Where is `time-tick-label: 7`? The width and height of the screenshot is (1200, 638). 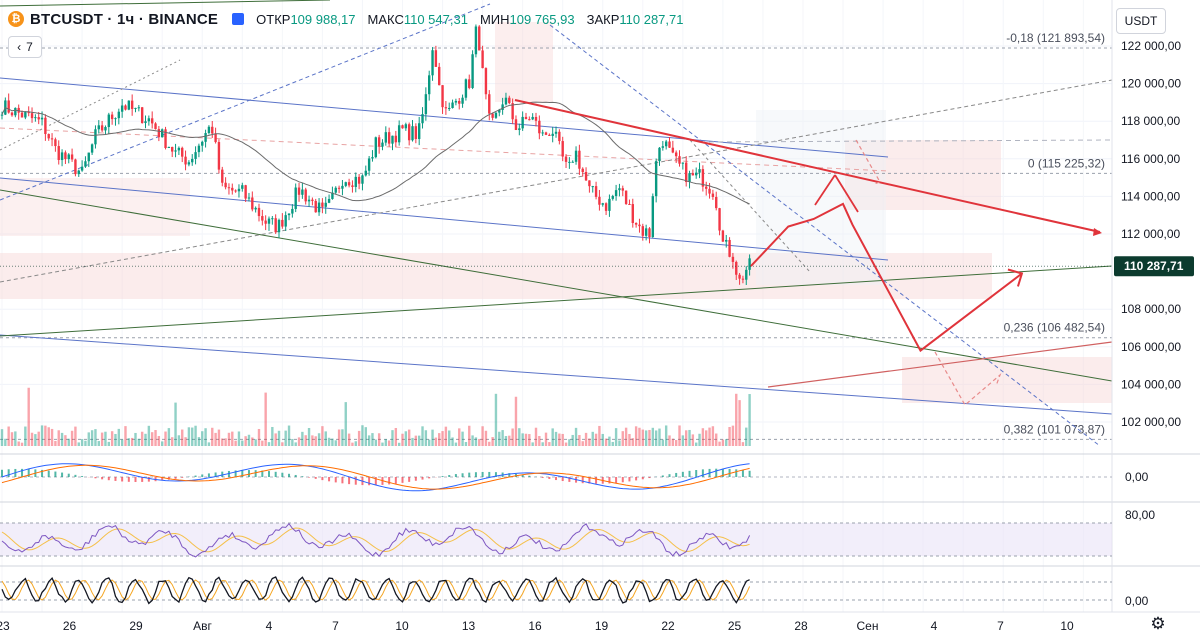
time-tick-label: 7 is located at coordinates (1000, 626).